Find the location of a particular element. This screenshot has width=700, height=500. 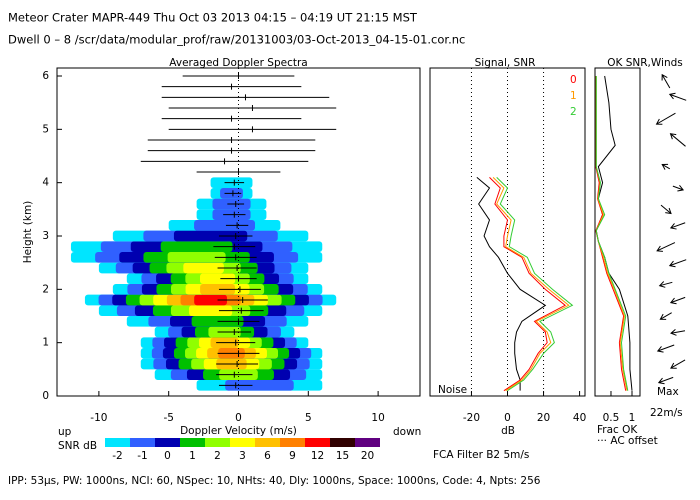

y-tick-label: 3 is located at coordinates (45, 236).